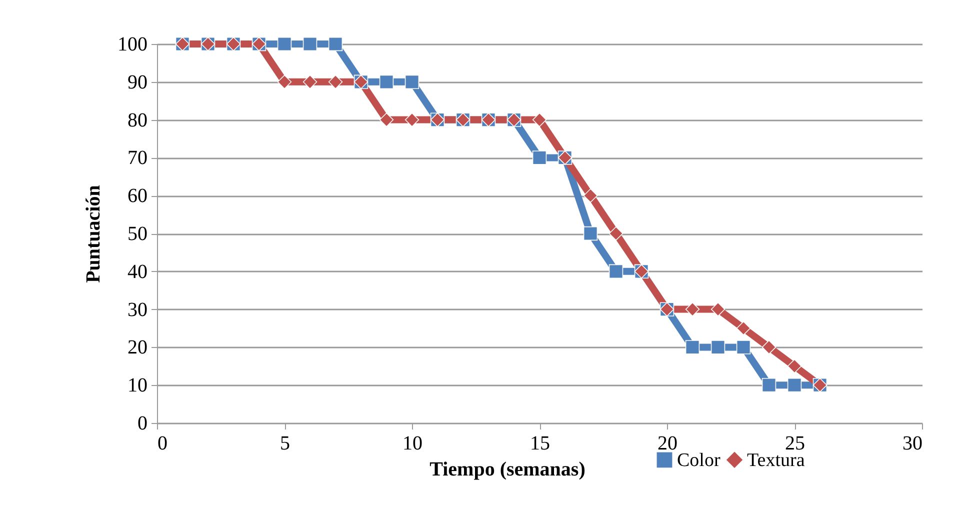 This screenshot has width=961, height=513. What do you see at coordinates (138, 196) in the screenshot?
I see `y-tick-label: 60` at bounding box center [138, 196].